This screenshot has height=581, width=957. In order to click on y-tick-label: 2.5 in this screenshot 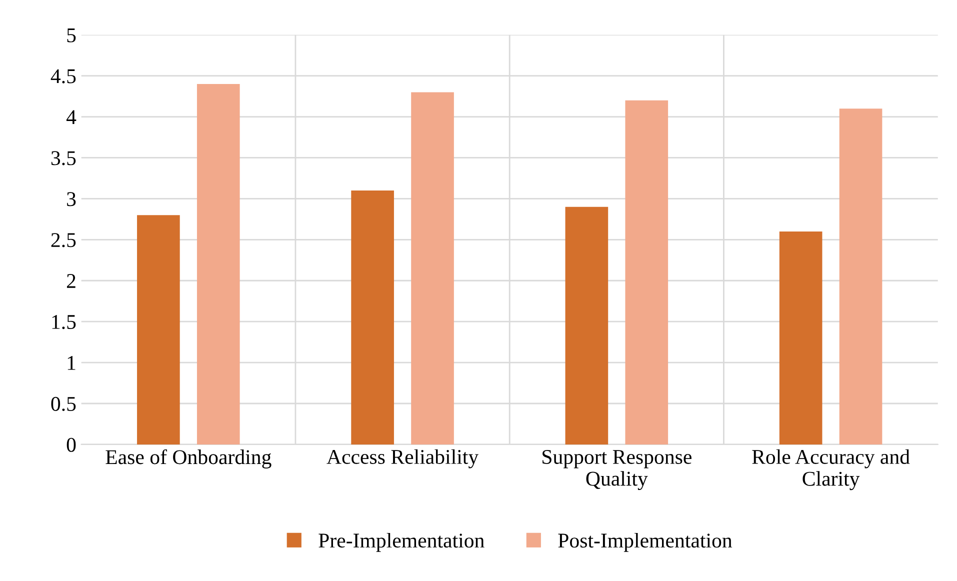, I will do `click(63, 240)`.